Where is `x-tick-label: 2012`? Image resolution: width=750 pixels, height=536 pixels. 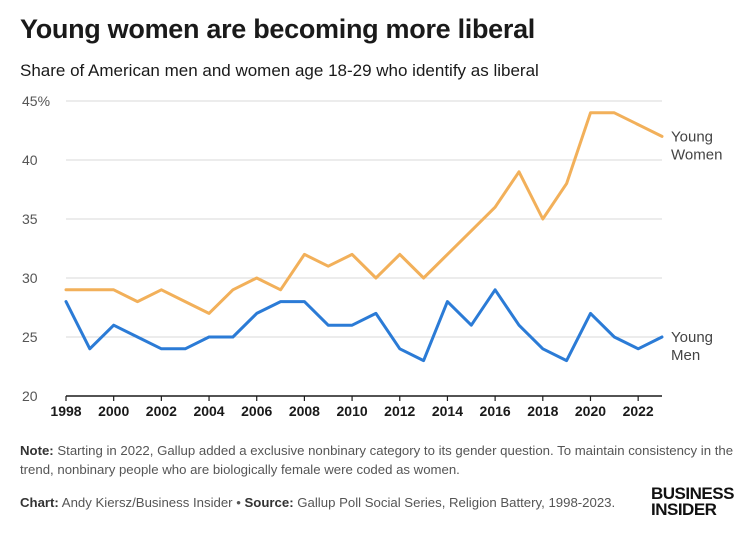
x-tick-label: 2012 is located at coordinates (399, 411).